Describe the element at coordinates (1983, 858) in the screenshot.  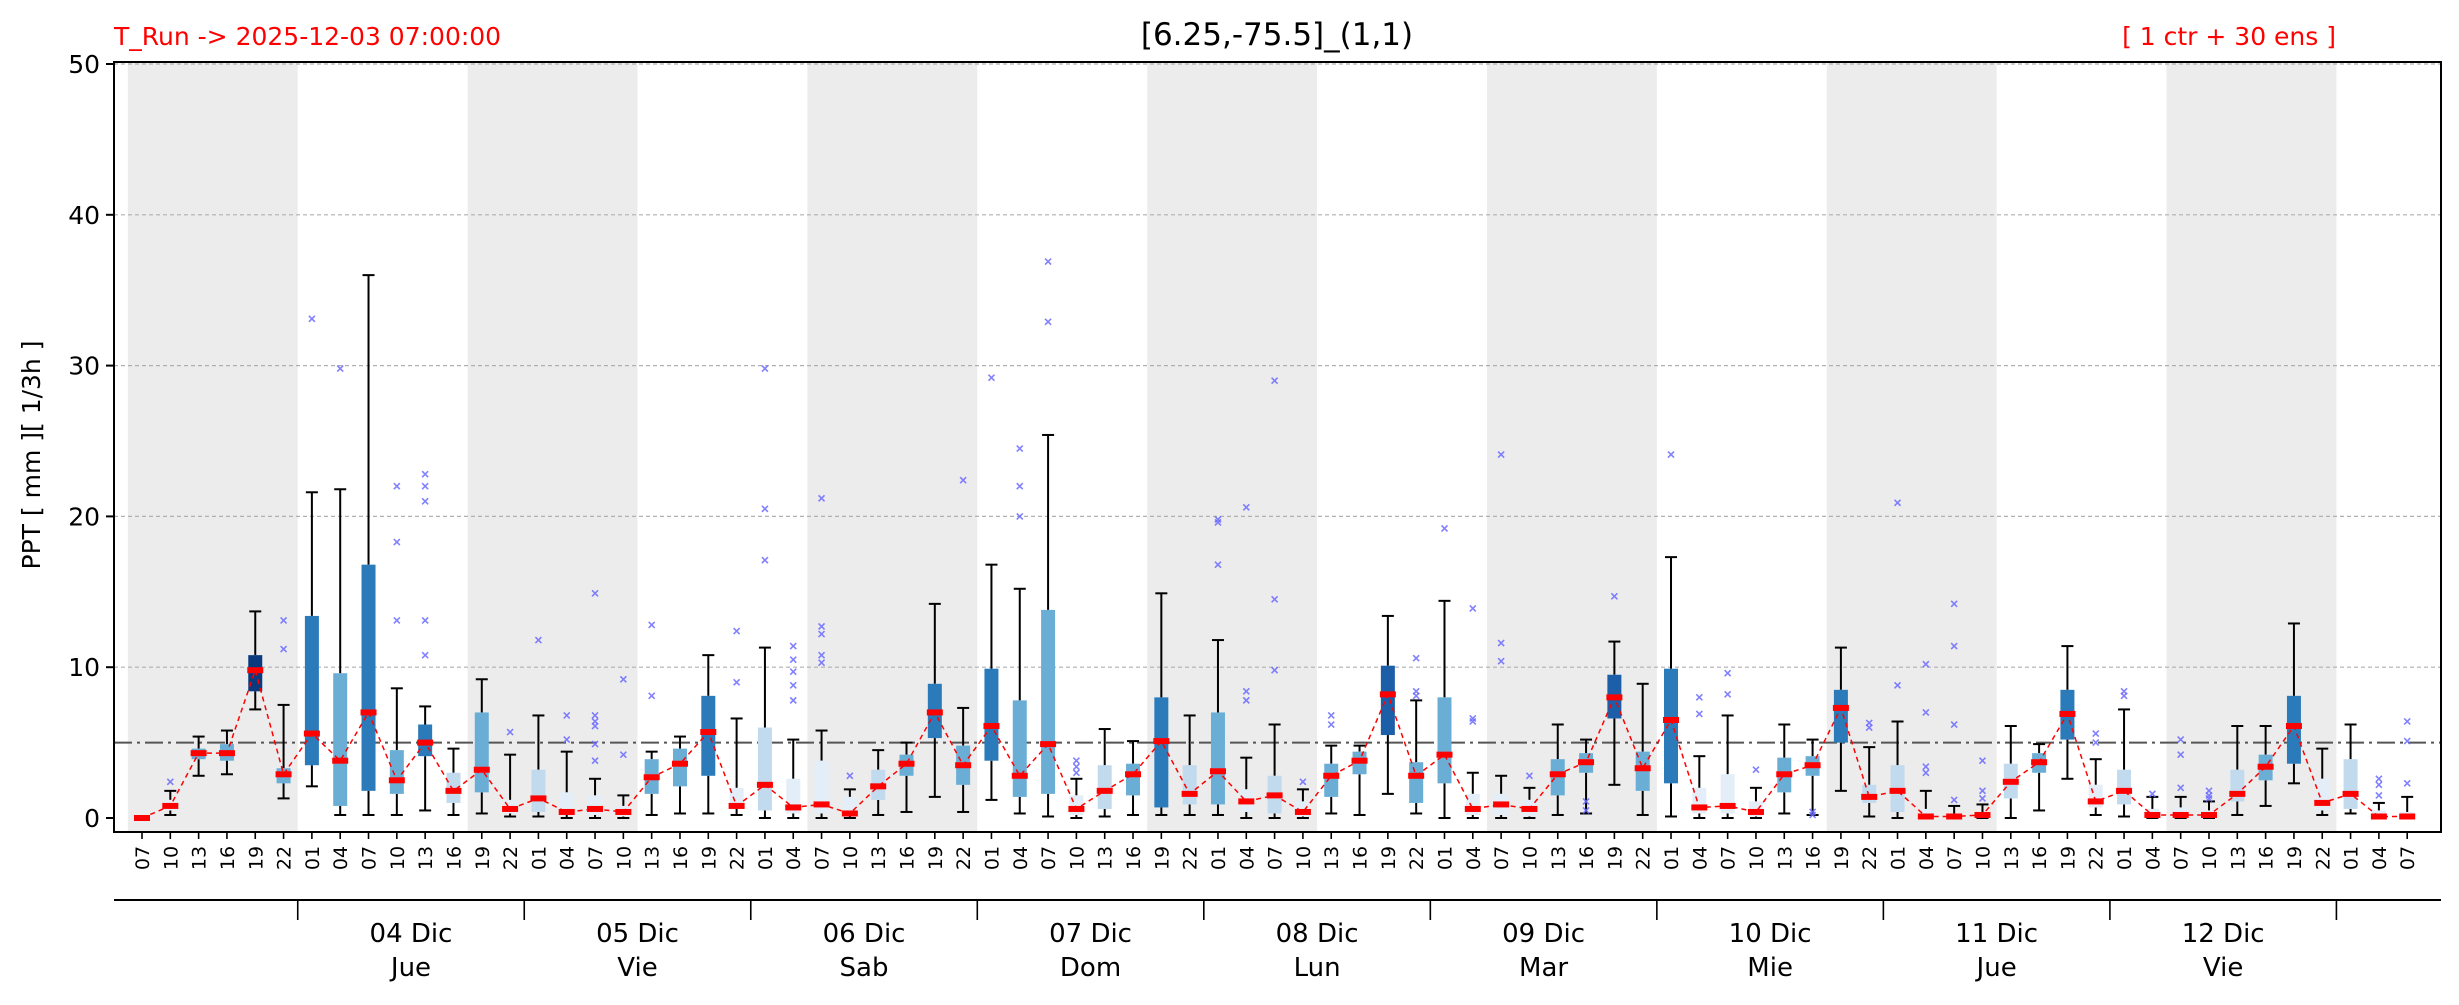
I see `x-tick-label-65: 10` at that location.